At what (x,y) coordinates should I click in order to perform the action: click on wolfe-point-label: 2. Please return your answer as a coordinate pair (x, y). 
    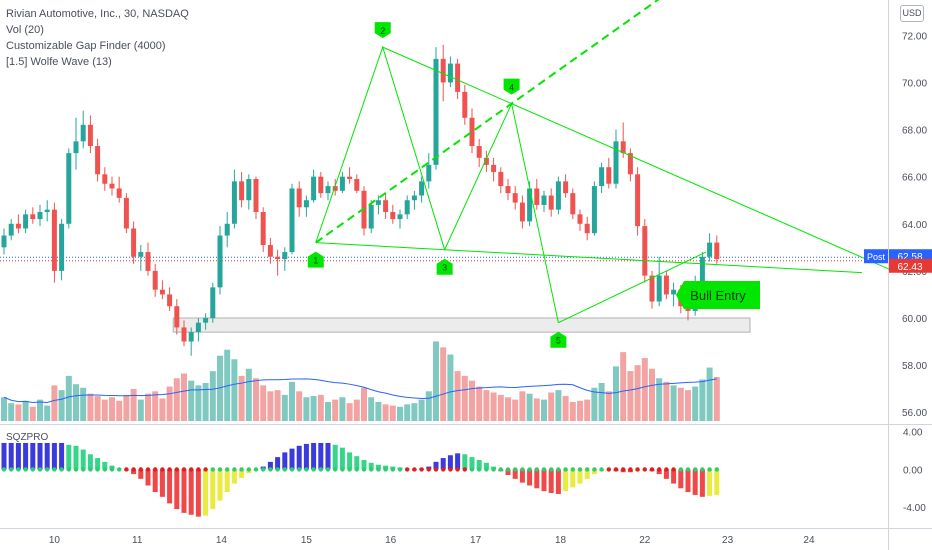
    Looking at the image, I should click on (382, 31).